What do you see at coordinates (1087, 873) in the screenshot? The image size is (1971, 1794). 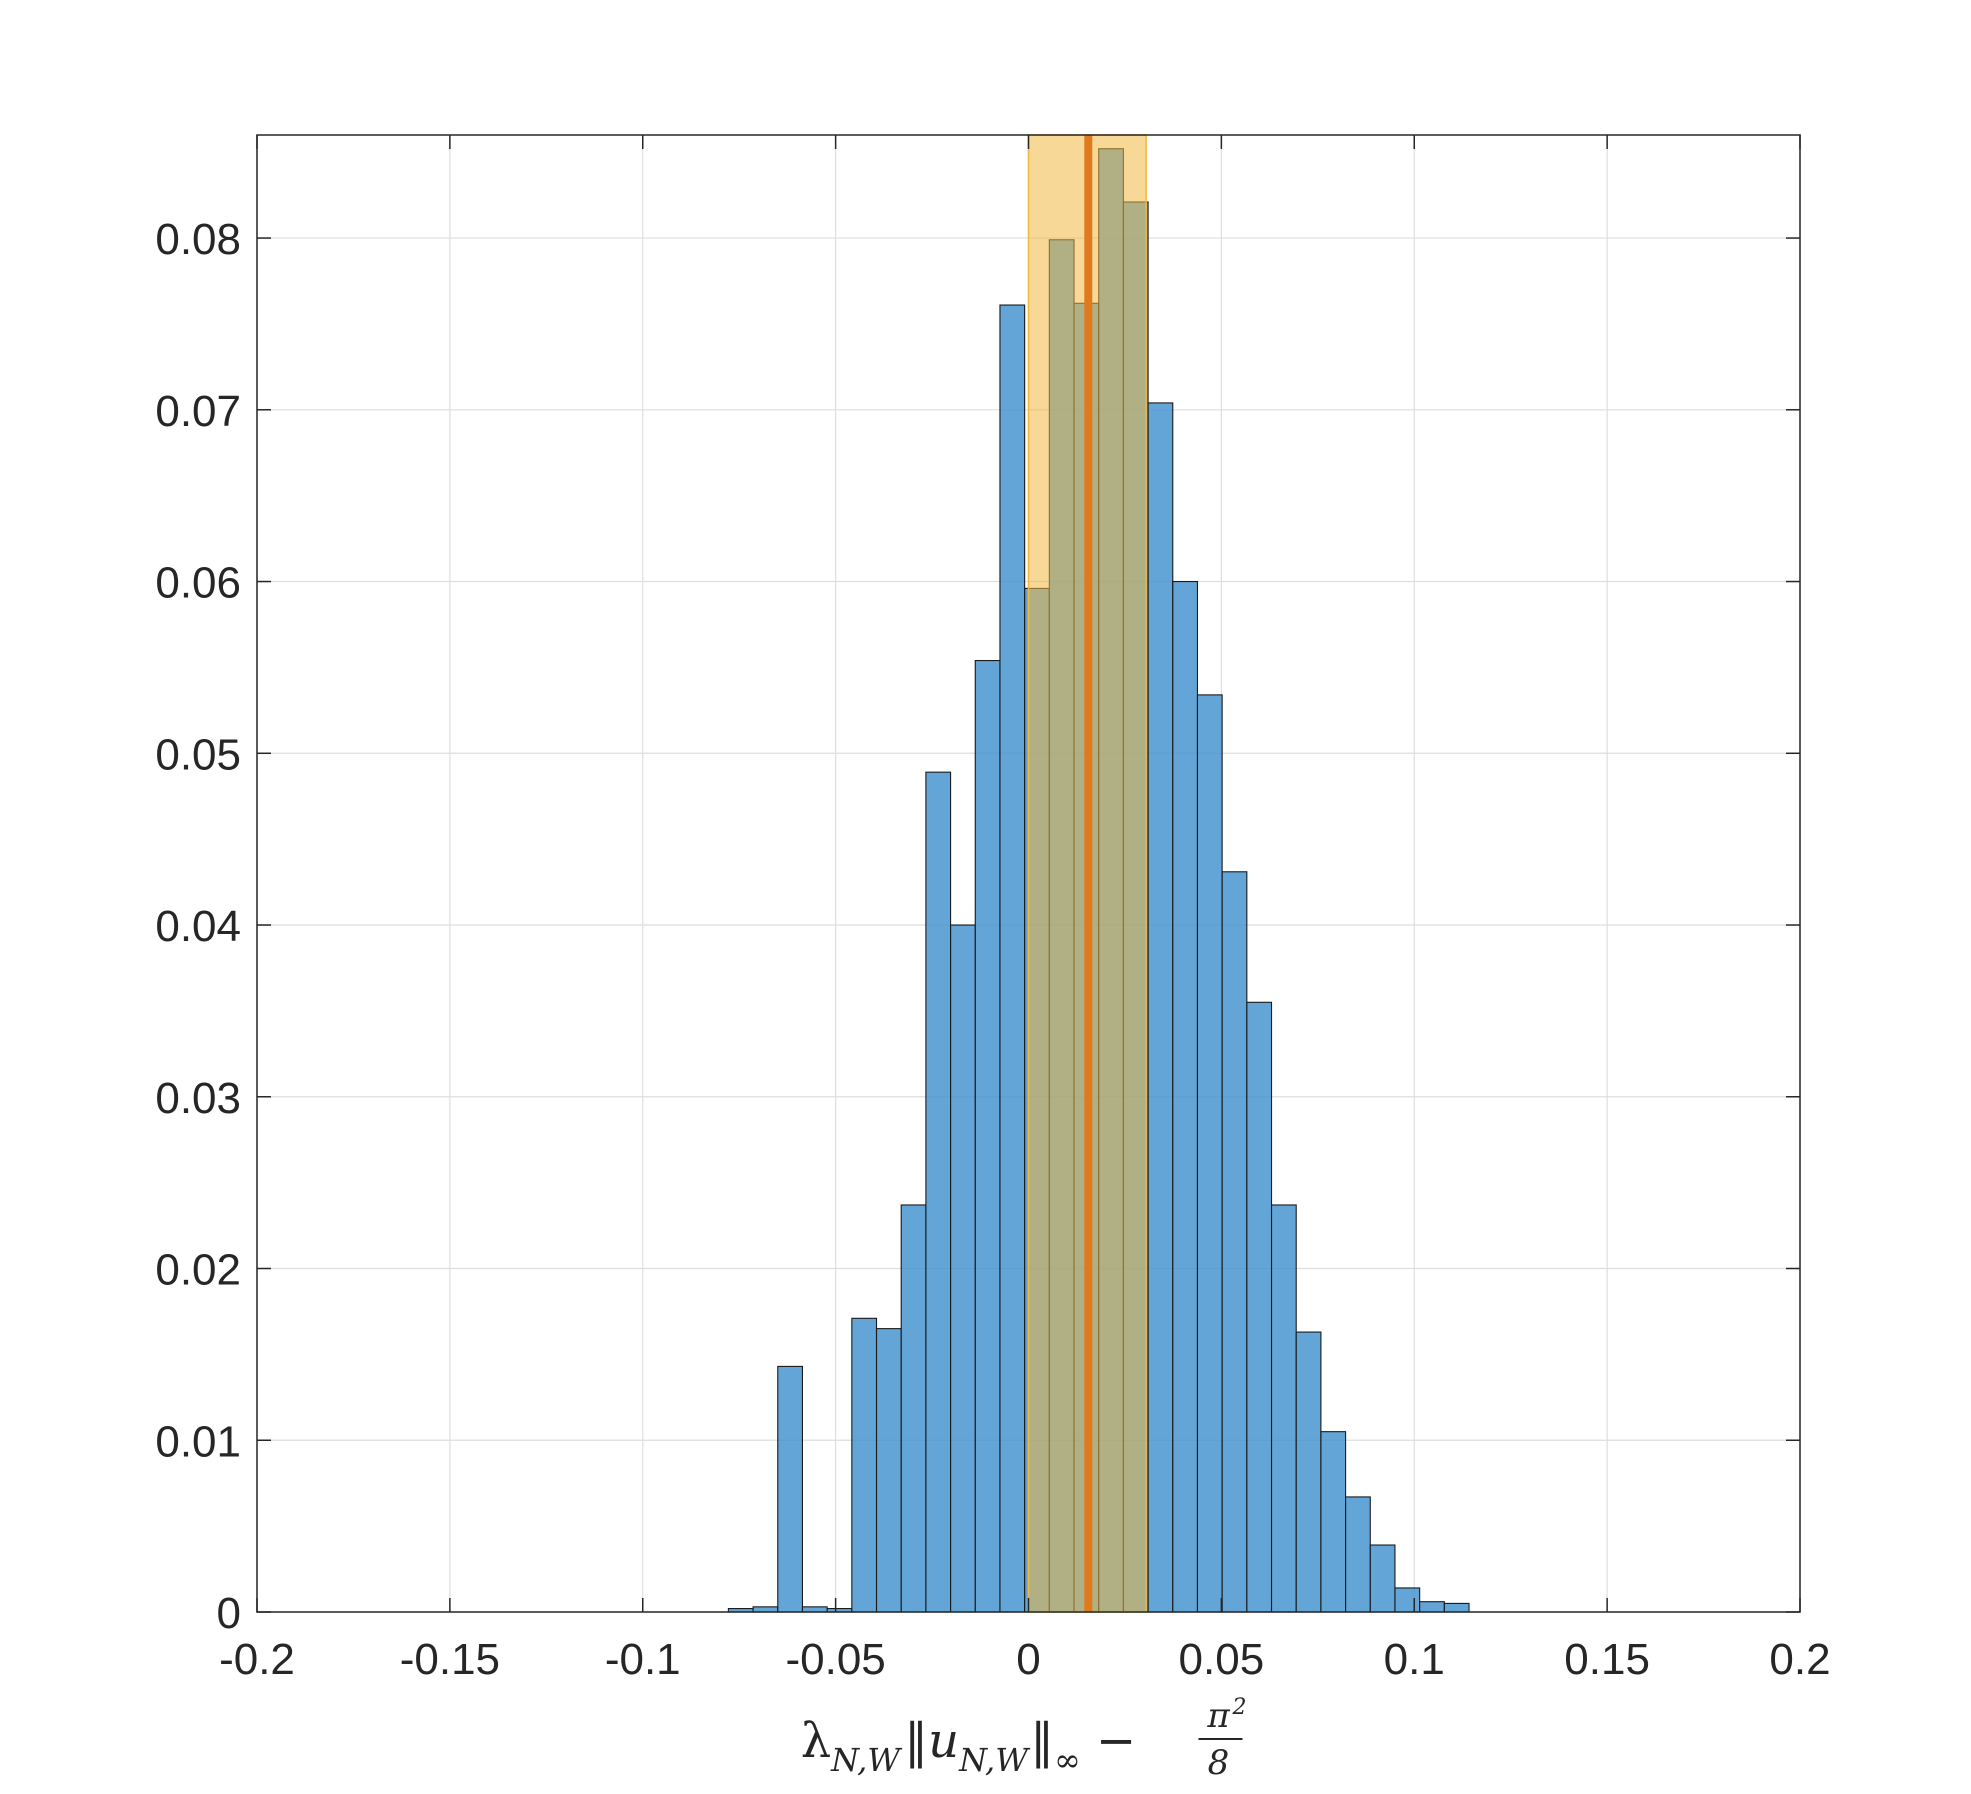 I see `interval-overlay` at bounding box center [1087, 873].